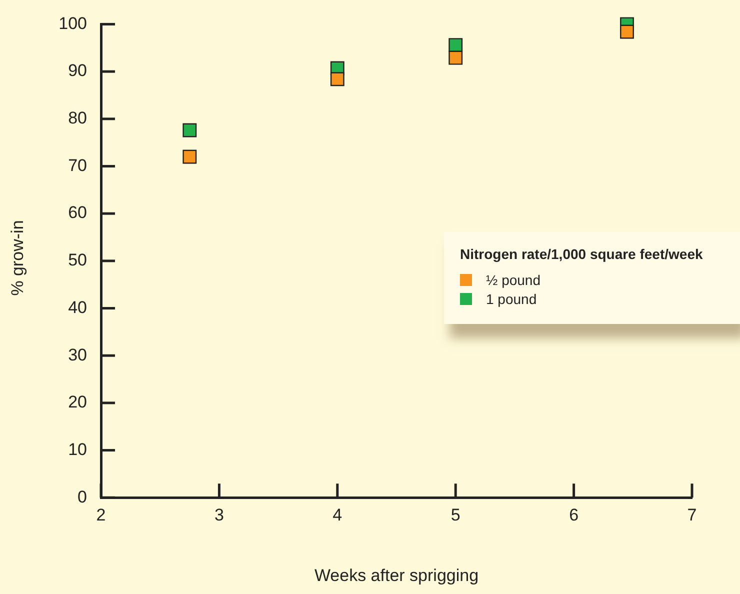  I want to click on y-tick-label: 0, so click(82, 496).